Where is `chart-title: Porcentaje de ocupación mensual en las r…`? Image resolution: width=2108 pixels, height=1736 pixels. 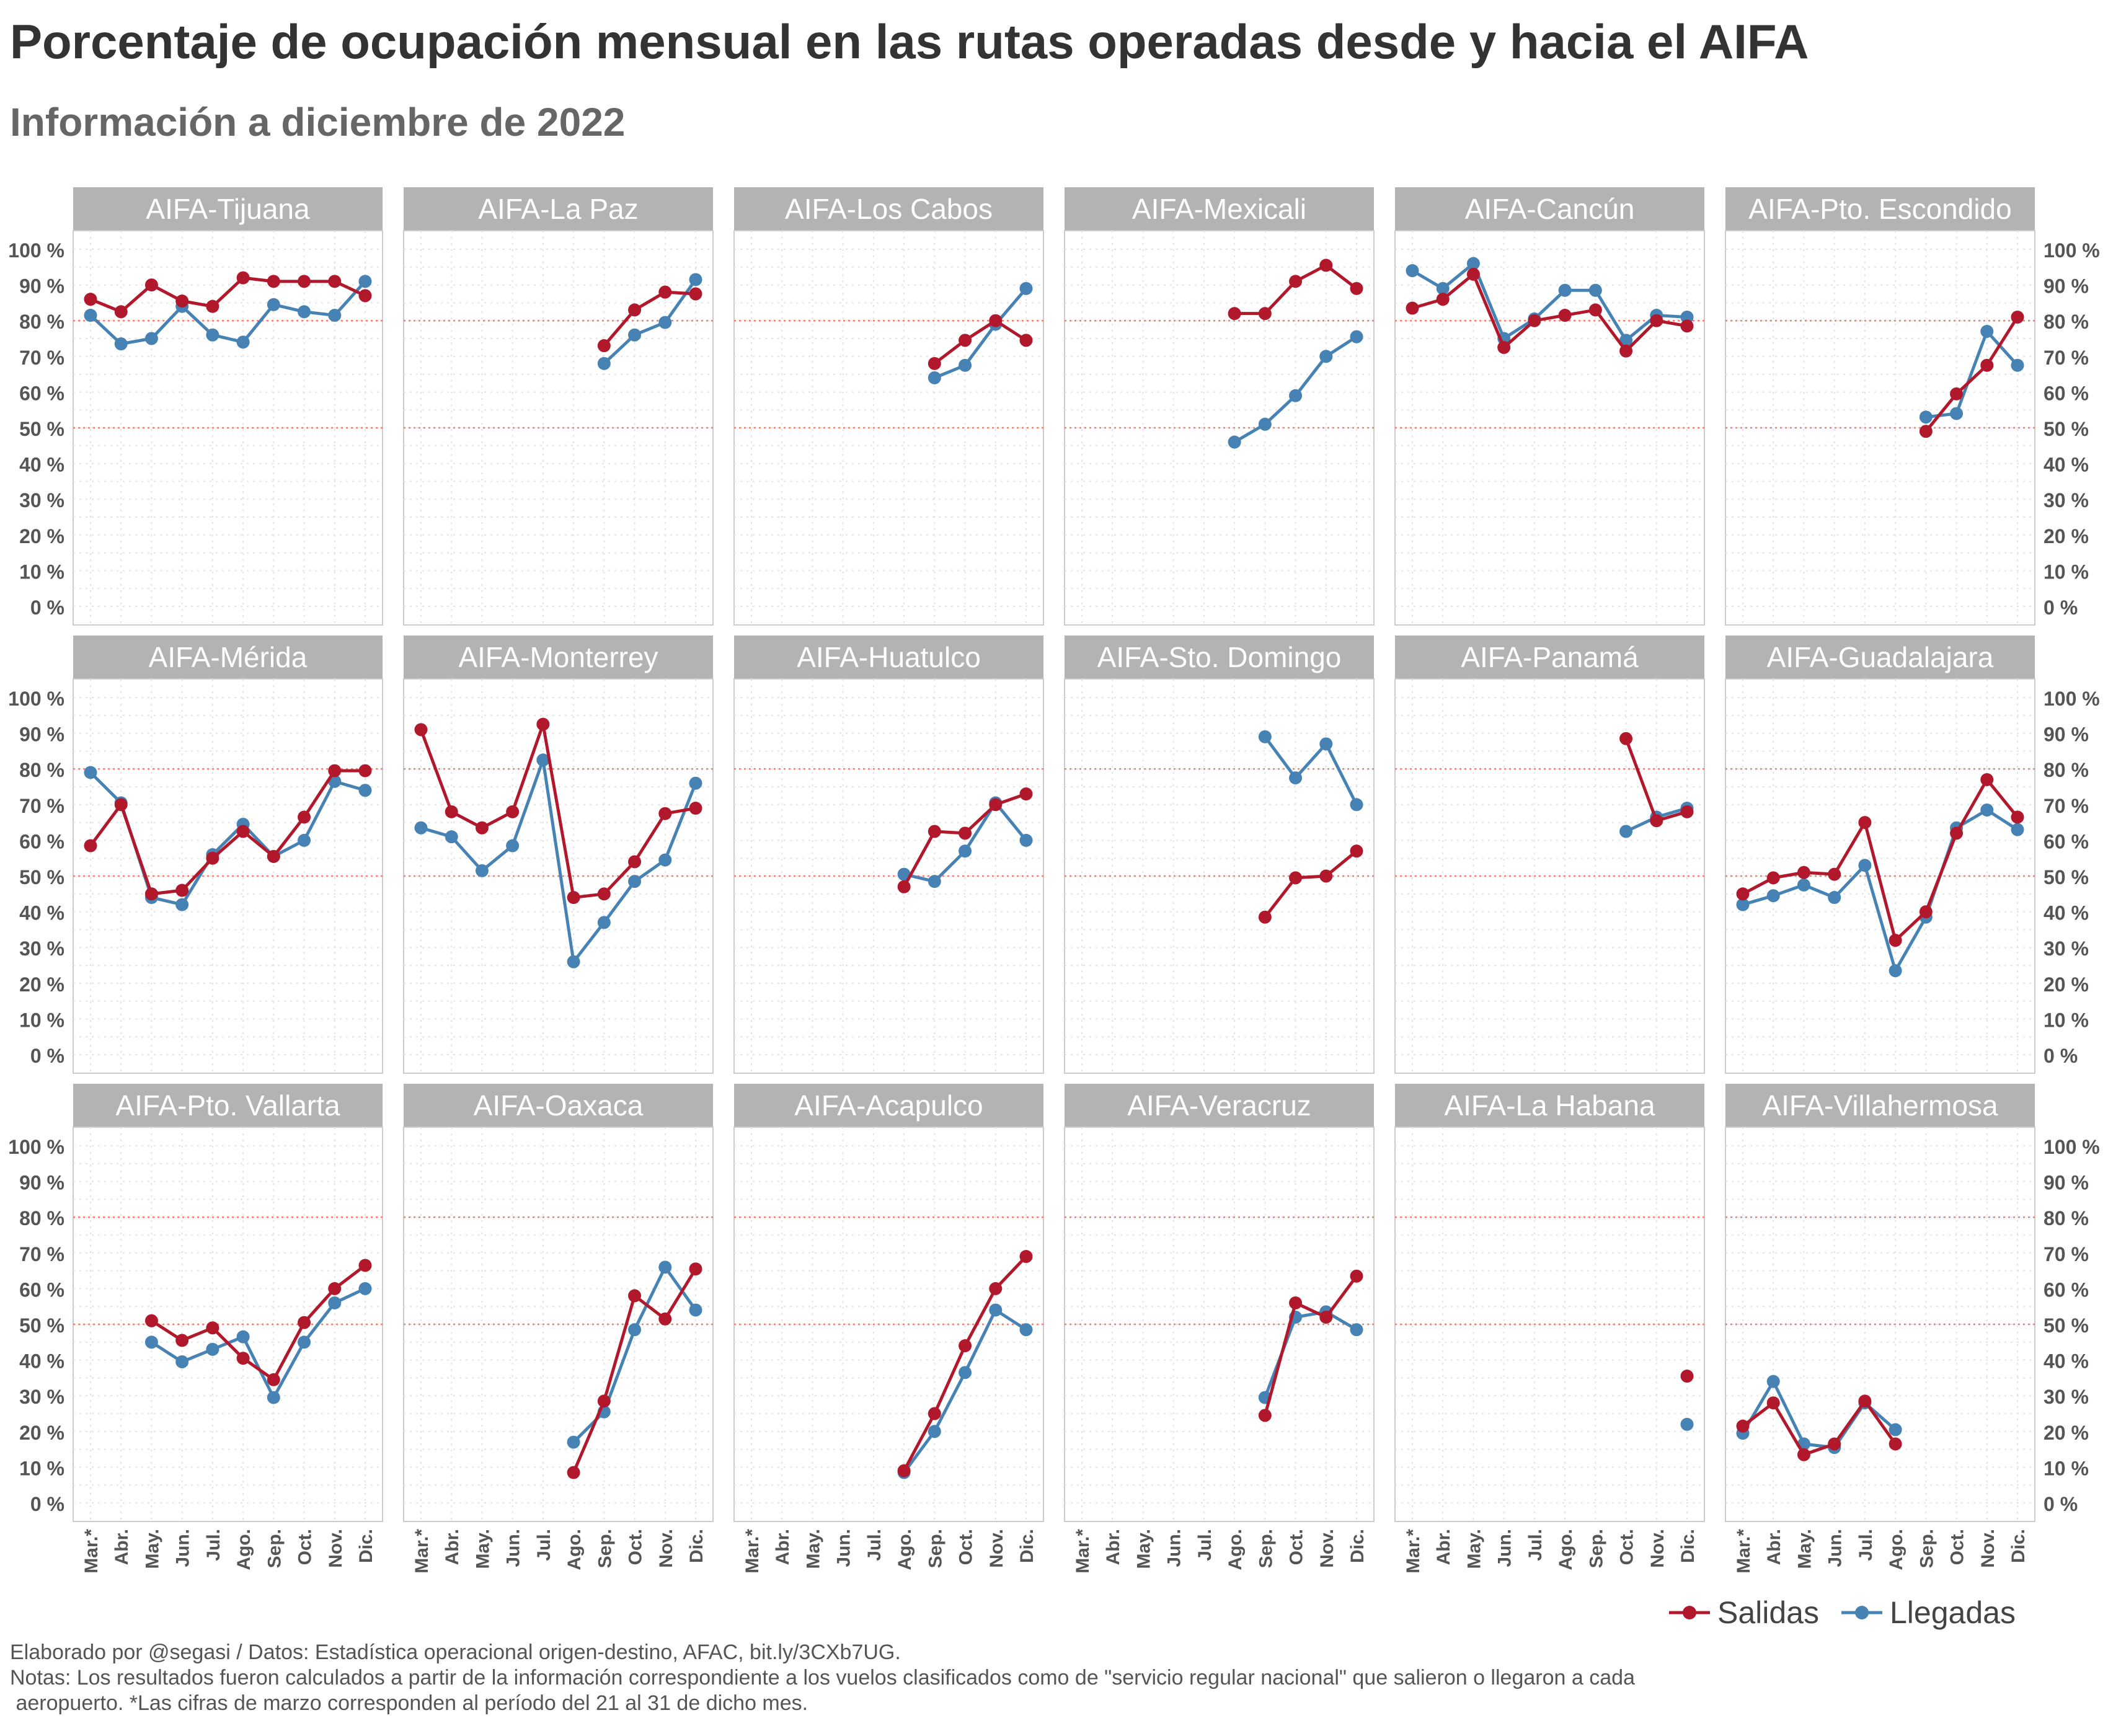
chart-title: Porcentaje de ocupación mensual en las r… is located at coordinates (909, 41).